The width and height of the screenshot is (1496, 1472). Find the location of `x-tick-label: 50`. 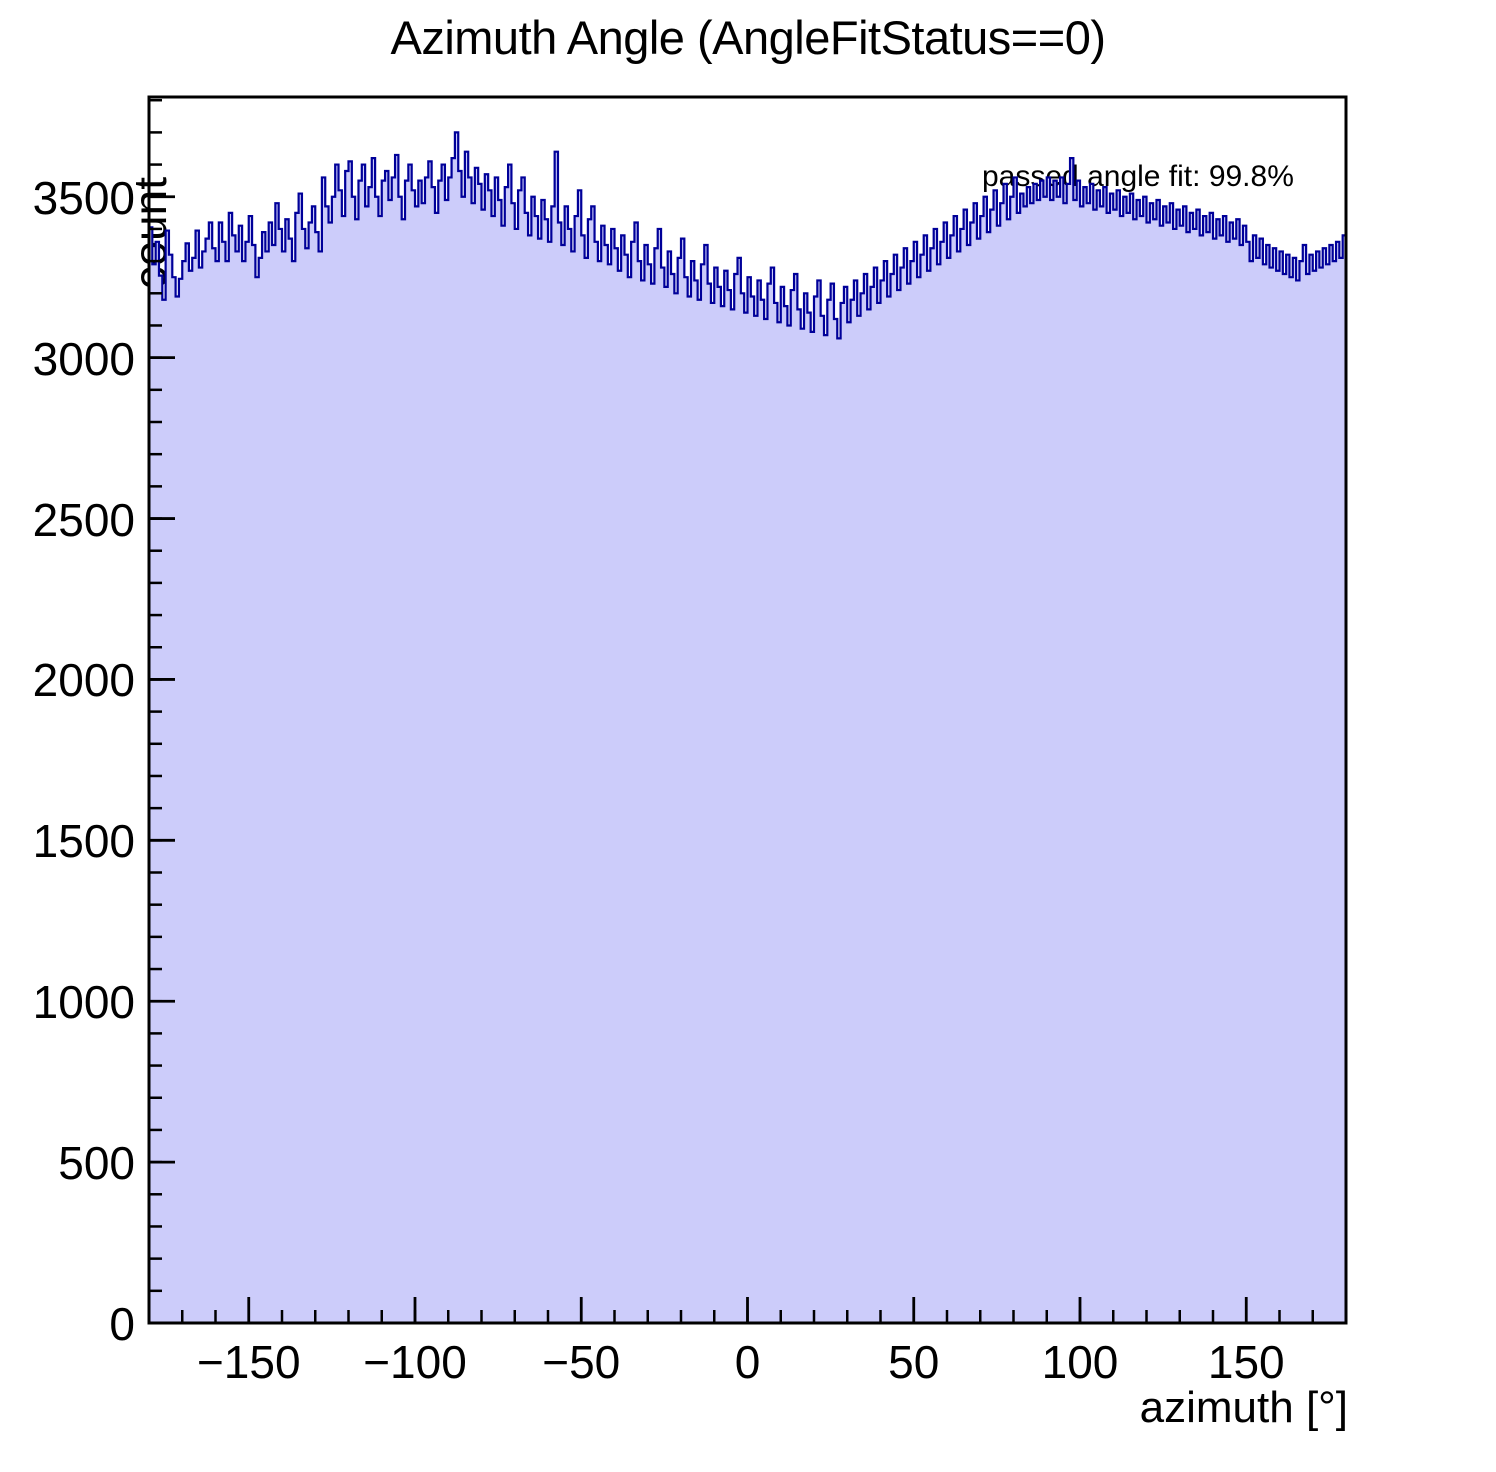

x-tick-label: 50 is located at coordinates (914, 1362).